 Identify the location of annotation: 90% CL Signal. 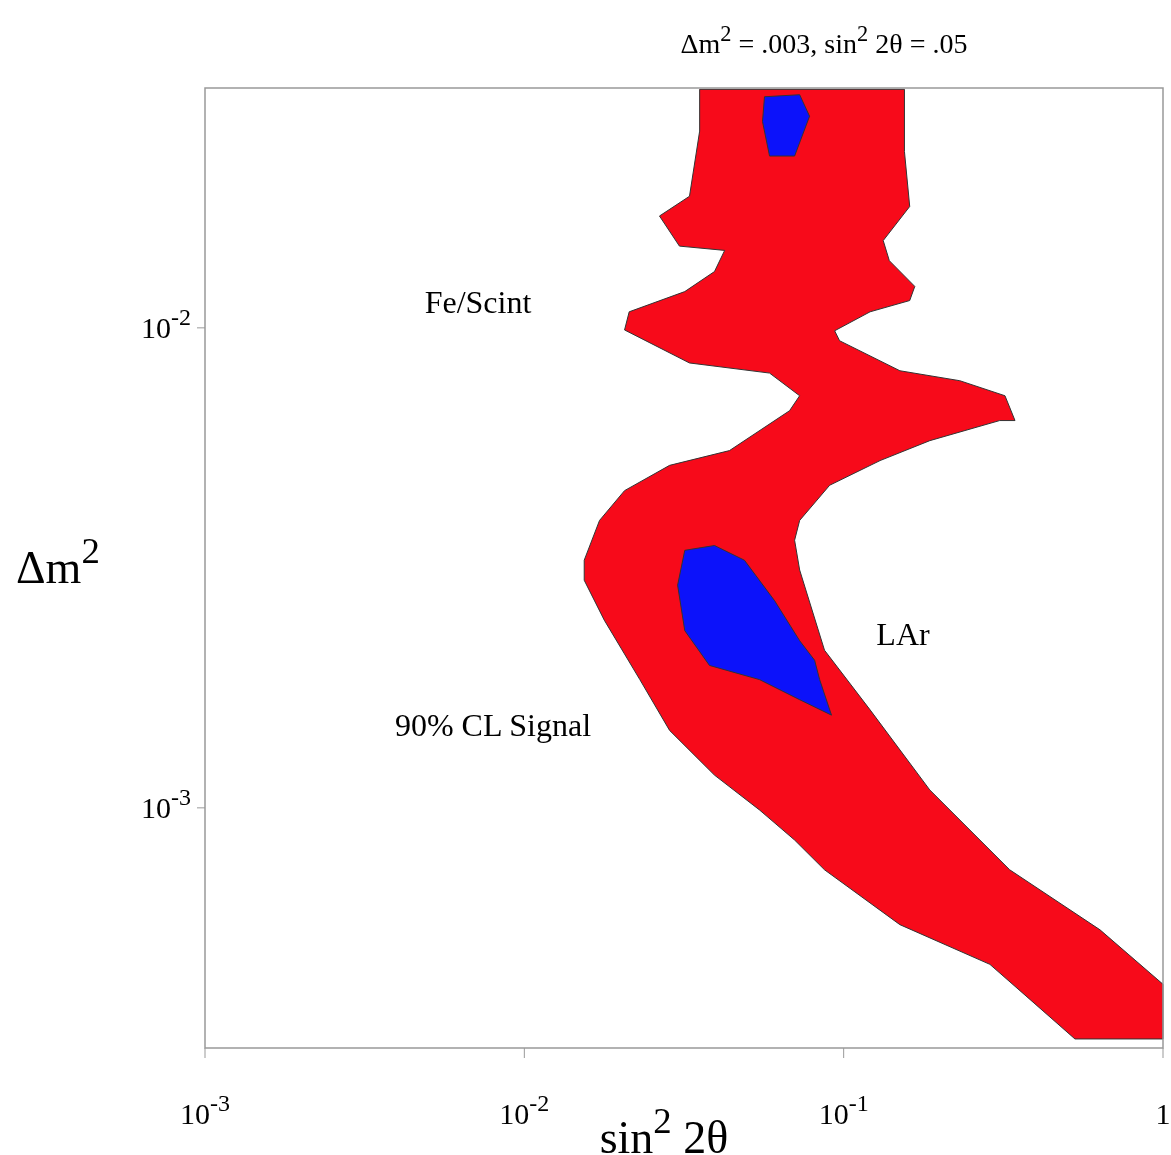
(493, 725).